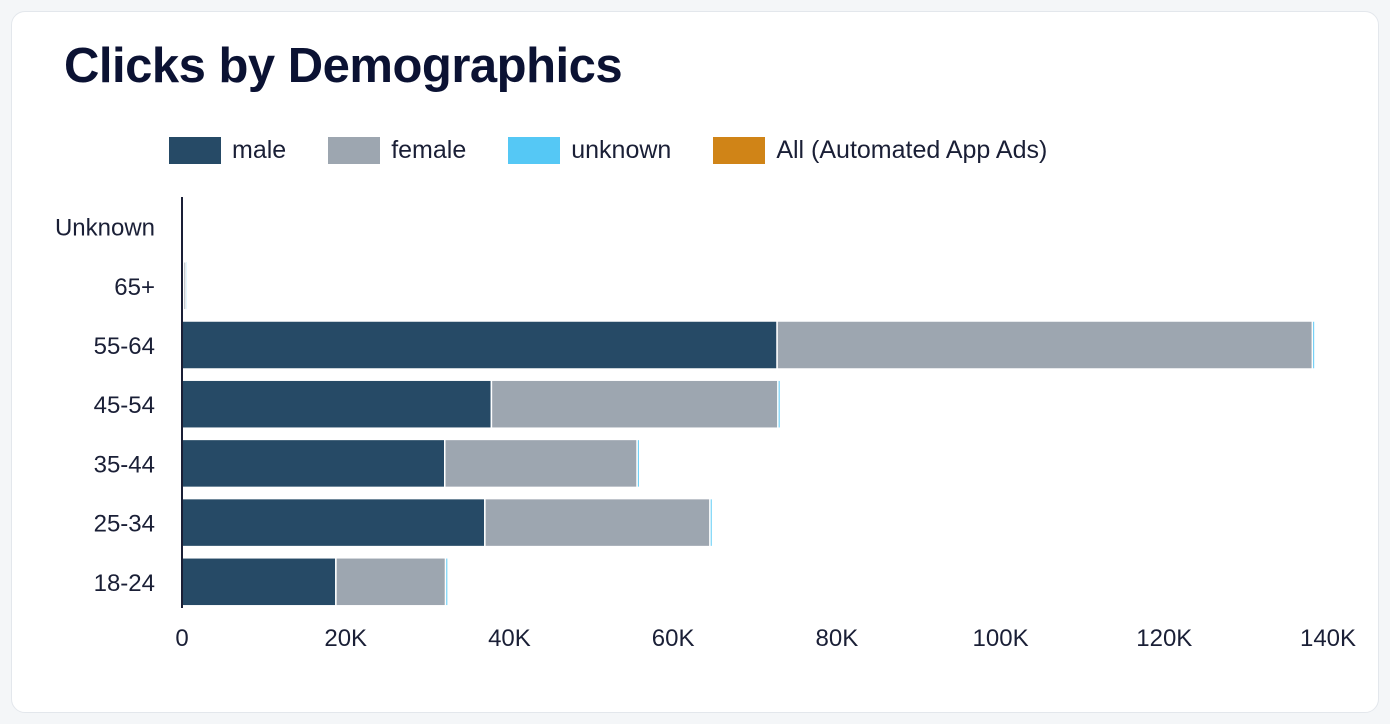 The width and height of the screenshot is (1390, 724). I want to click on x-tick-label: 60K, so click(673, 638).